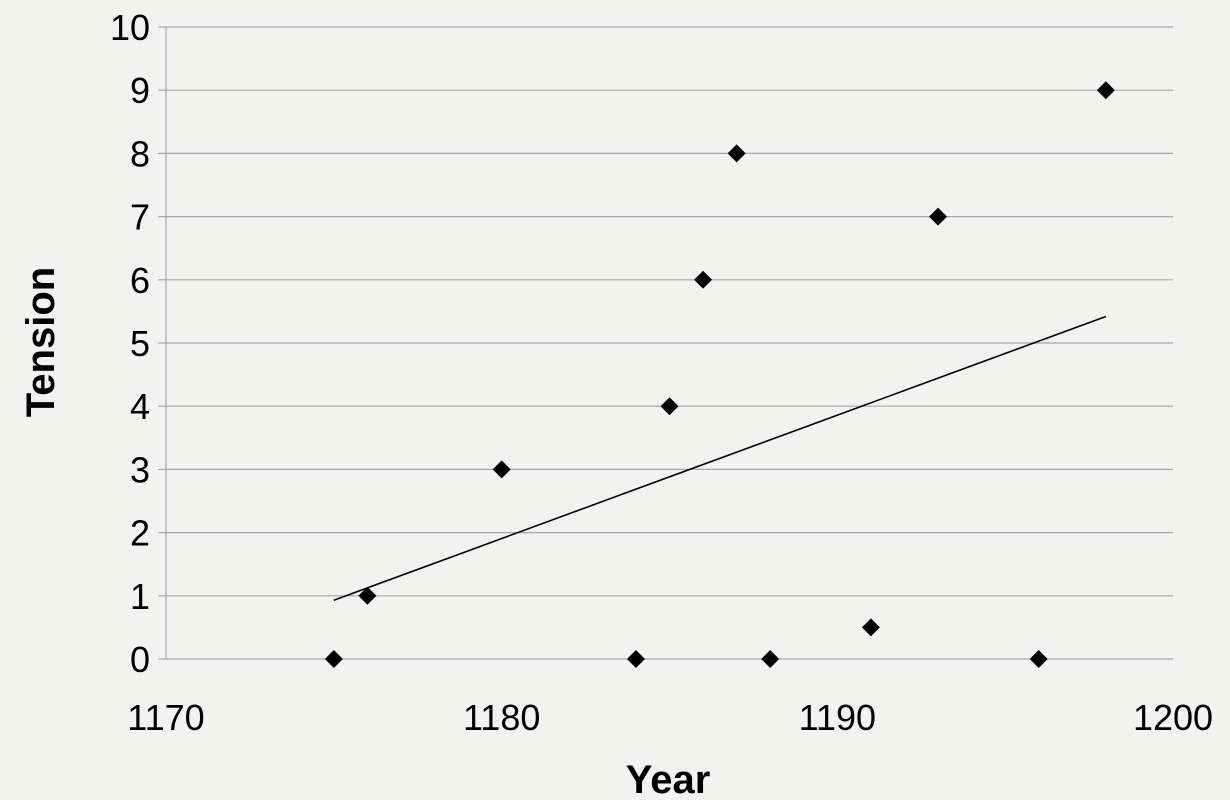  What do you see at coordinates (837, 717) in the screenshot?
I see `x-tick-label-1190: 1190` at bounding box center [837, 717].